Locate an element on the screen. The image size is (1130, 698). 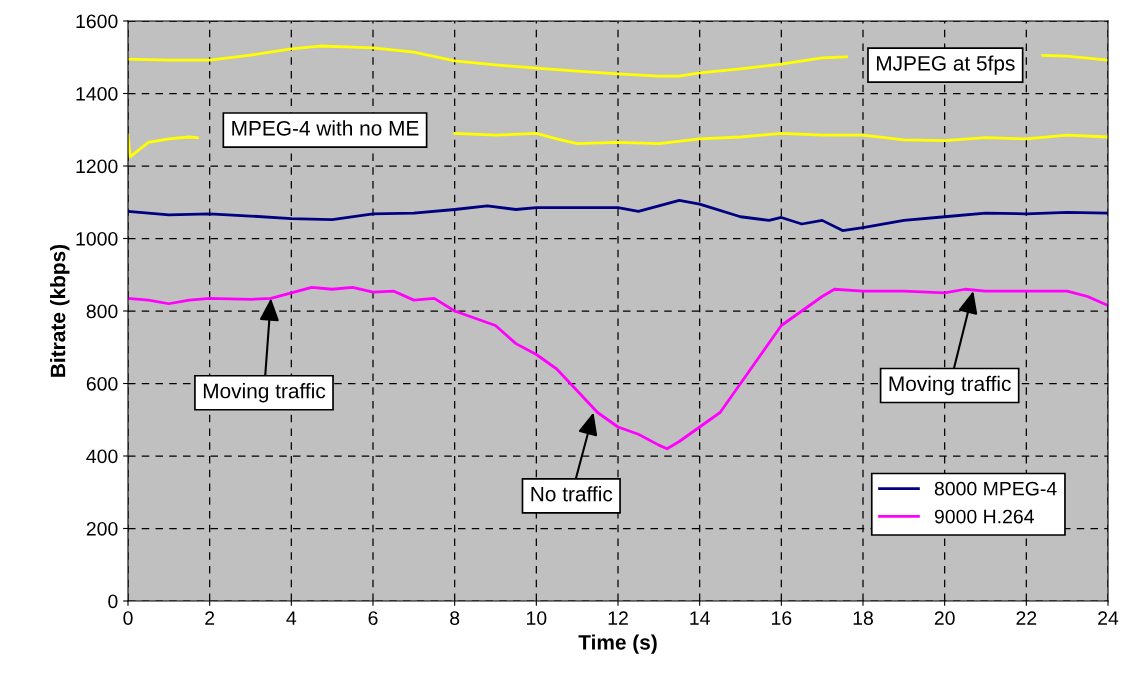
x-tick-label: 22 is located at coordinates (1026, 618).